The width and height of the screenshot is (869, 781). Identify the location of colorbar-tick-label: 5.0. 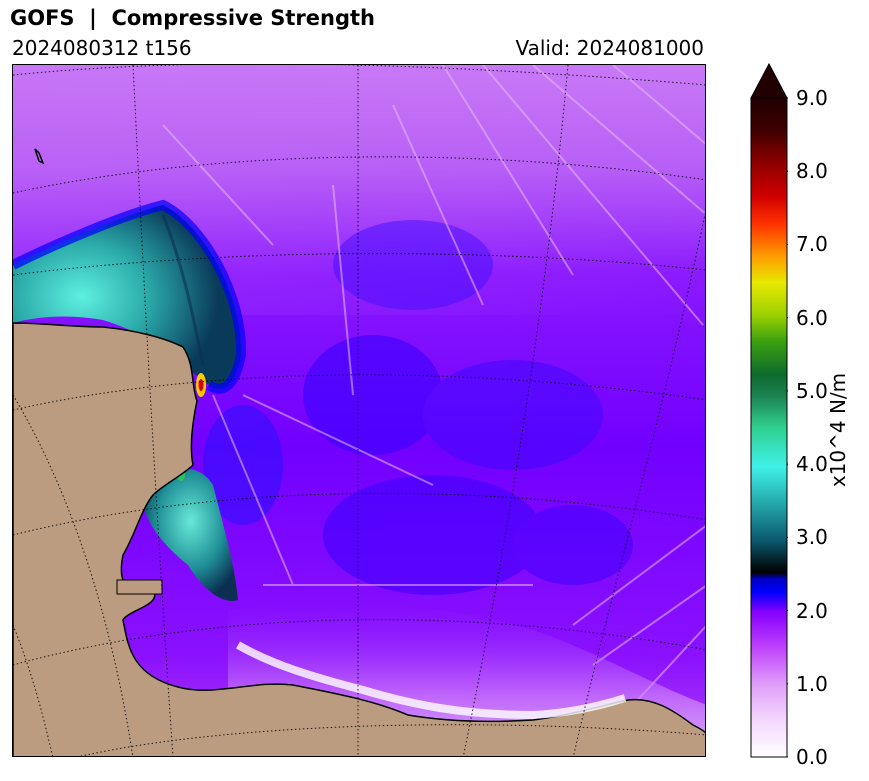
(812, 390).